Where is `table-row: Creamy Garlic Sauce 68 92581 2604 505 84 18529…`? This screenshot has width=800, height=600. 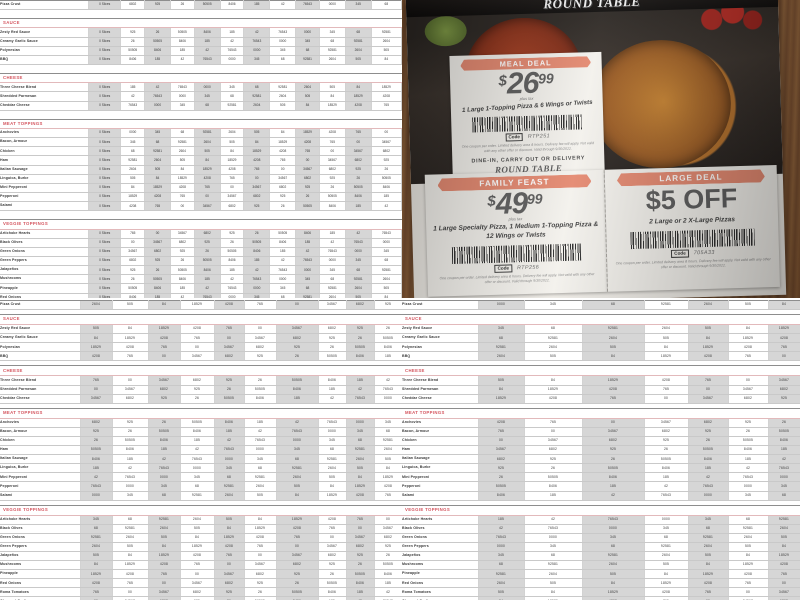
table-row: Creamy Garlic Sauce 68 92581 2604 505 84 18529… is located at coordinates (601, 338).